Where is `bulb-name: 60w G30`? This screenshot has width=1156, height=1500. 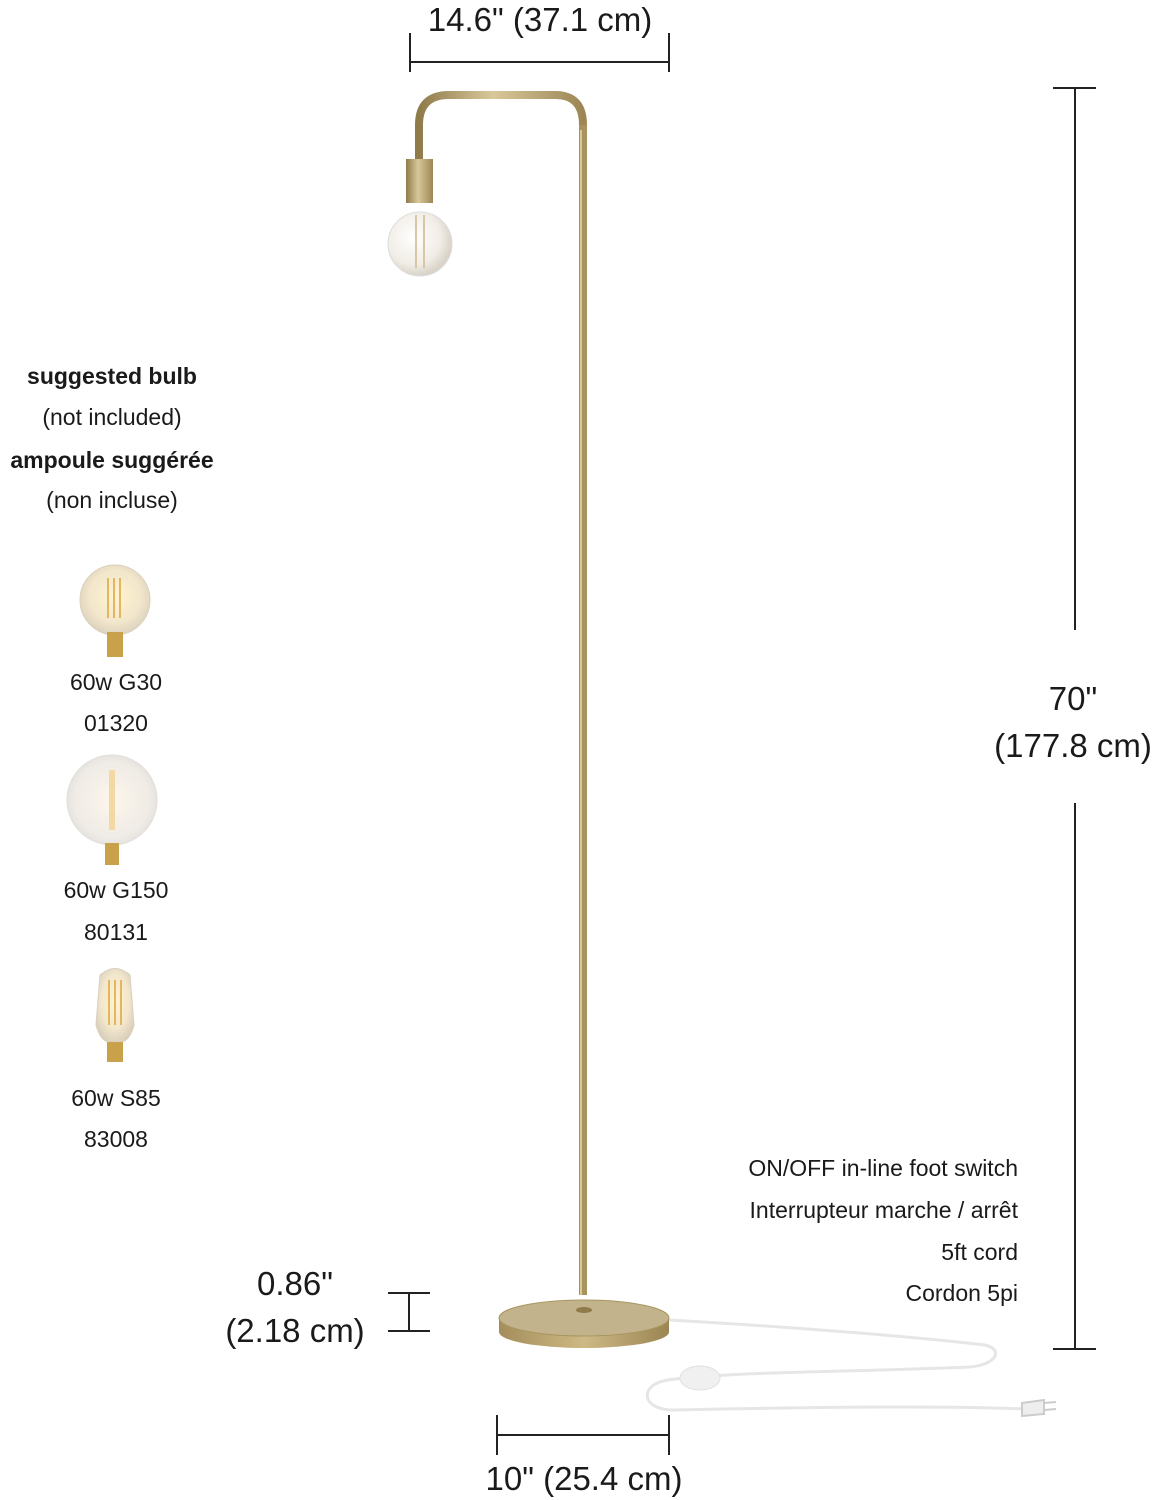 bulb-name: 60w G30 is located at coordinates (116, 682).